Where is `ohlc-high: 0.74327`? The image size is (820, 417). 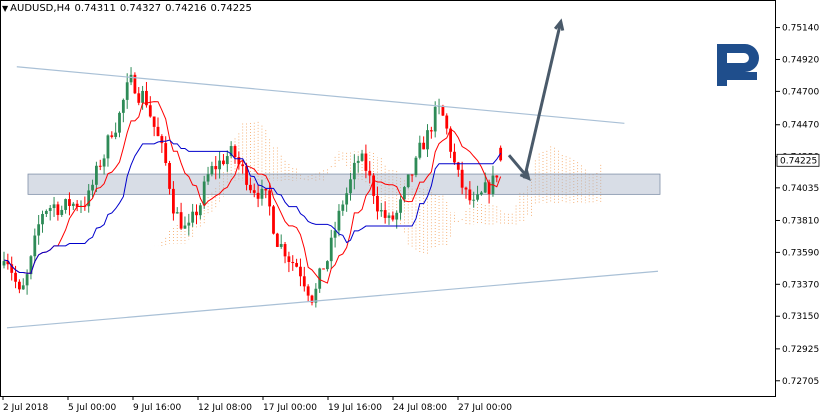
ohlc-high: 0.74327 is located at coordinates (140, 8).